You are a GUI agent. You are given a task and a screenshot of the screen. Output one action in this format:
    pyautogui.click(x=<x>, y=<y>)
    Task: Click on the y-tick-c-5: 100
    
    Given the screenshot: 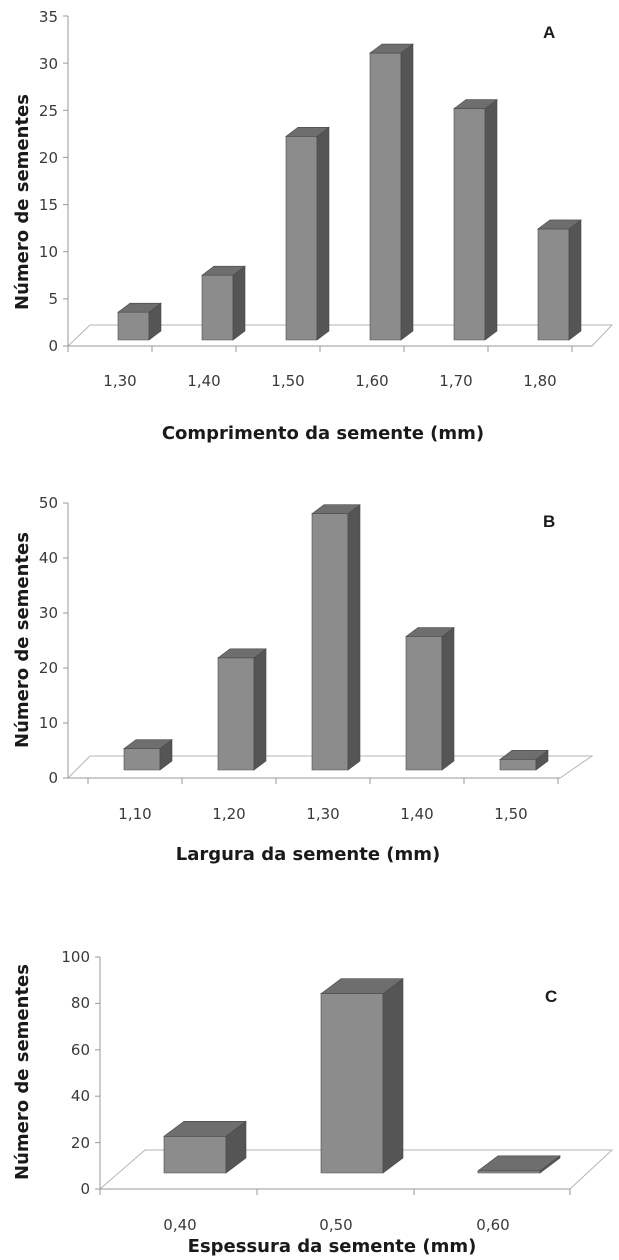 What is the action you would take?
    pyautogui.click(x=80, y=957)
    